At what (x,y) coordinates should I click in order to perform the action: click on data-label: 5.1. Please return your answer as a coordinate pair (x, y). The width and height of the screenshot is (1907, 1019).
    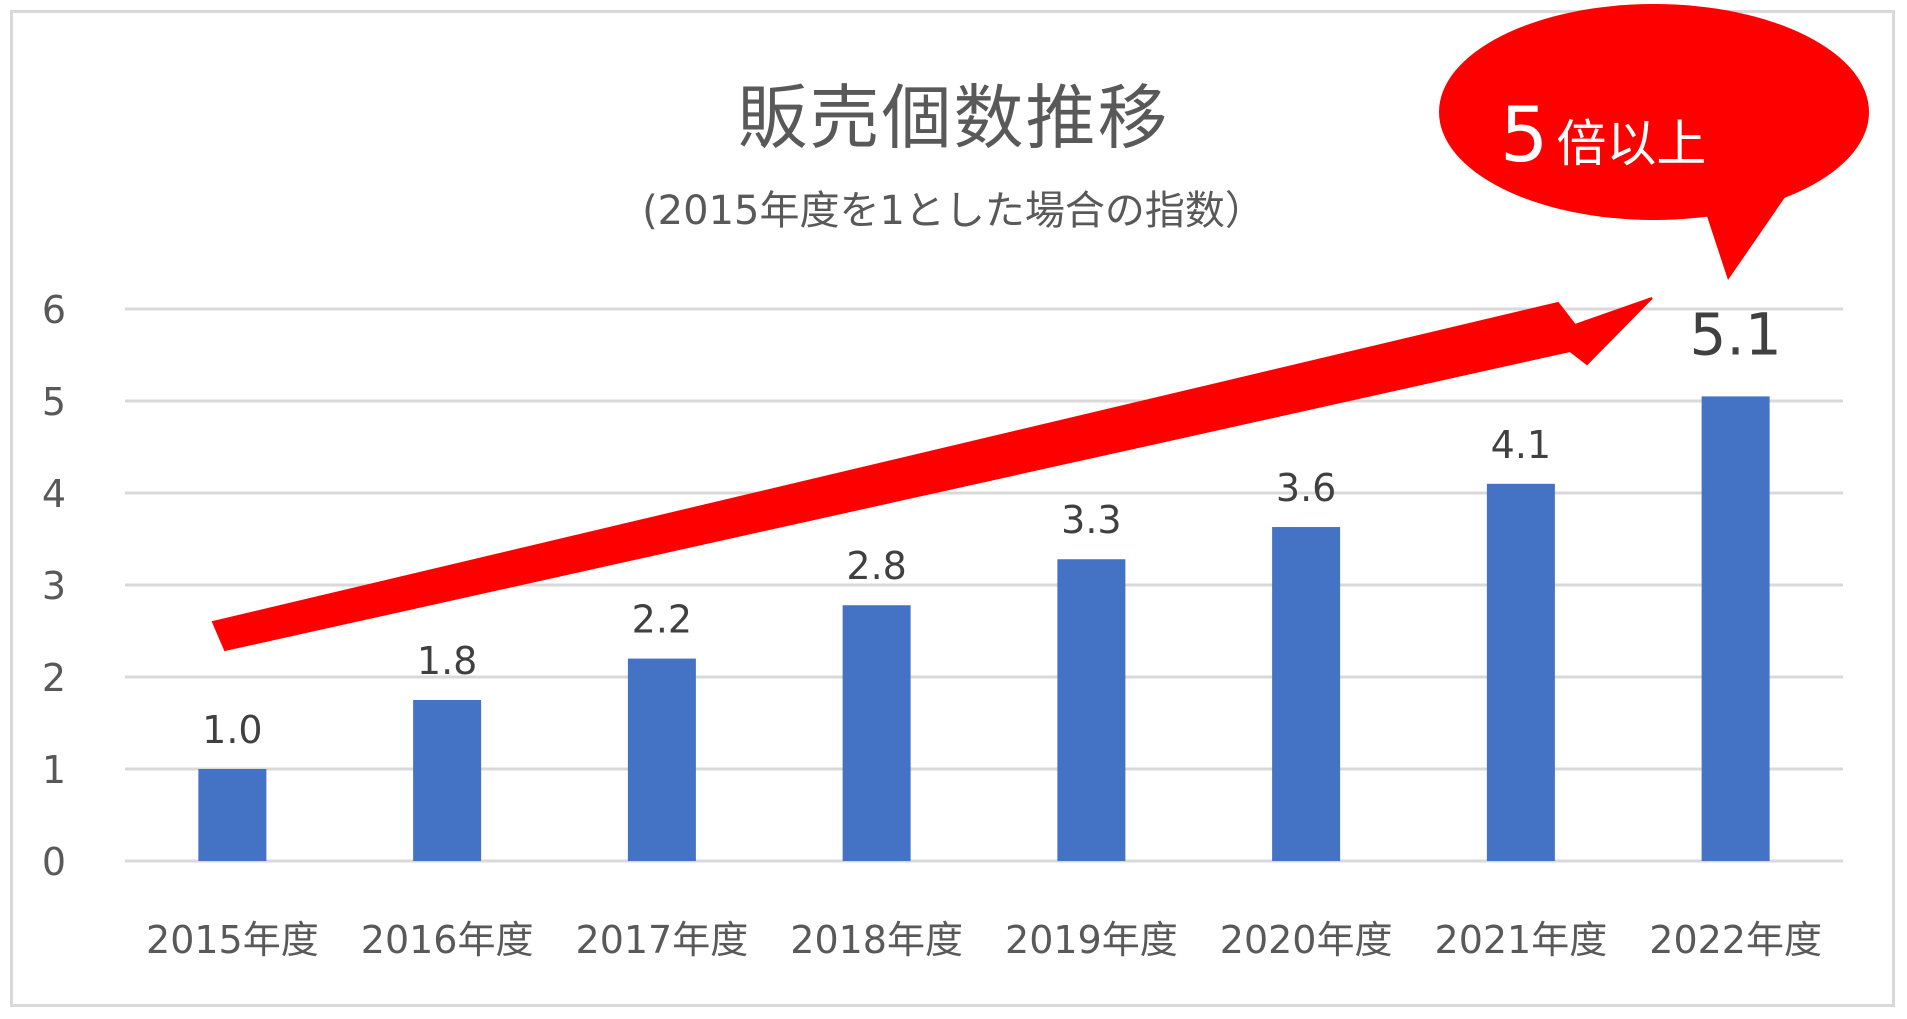
    Looking at the image, I should click on (1736, 334).